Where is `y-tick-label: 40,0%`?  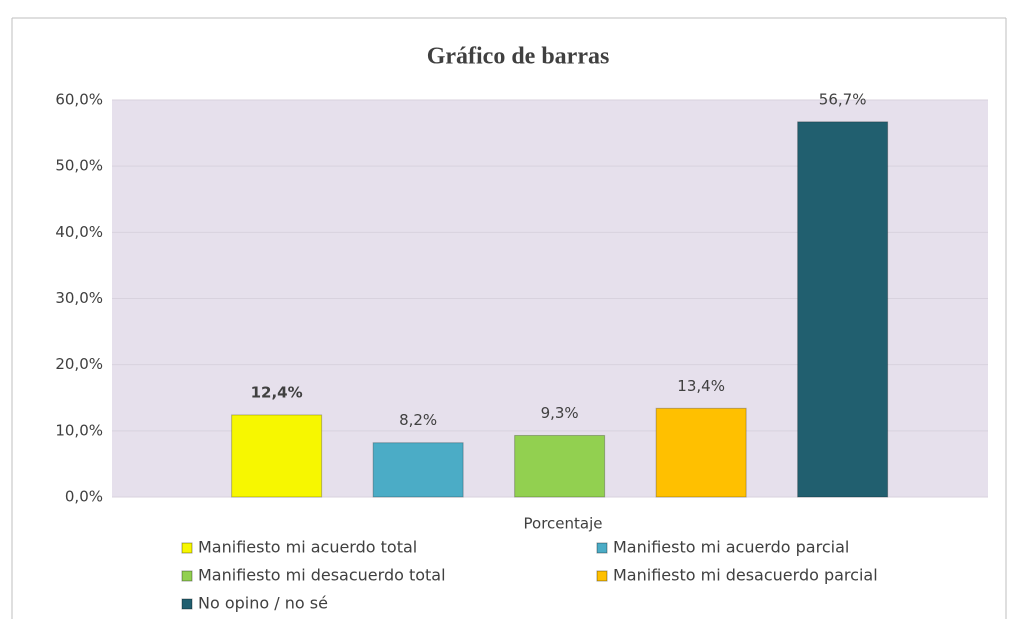 y-tick-label: 40,0% is located at coordinates (79, 232).